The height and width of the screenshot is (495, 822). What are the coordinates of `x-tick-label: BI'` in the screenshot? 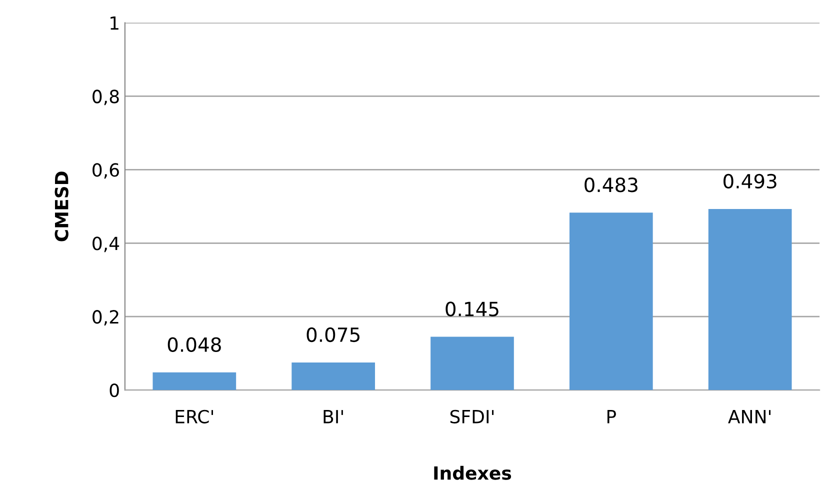 It's located at (333, 417).